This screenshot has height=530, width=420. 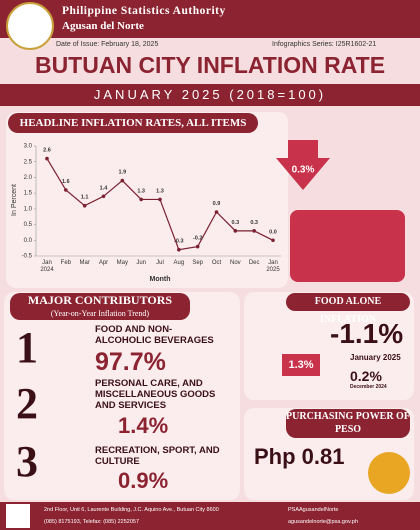 What do you see at coordinates (85, 198) in the screenshot?
I see `value-label: 1.1` at bounding box center [85, 198].